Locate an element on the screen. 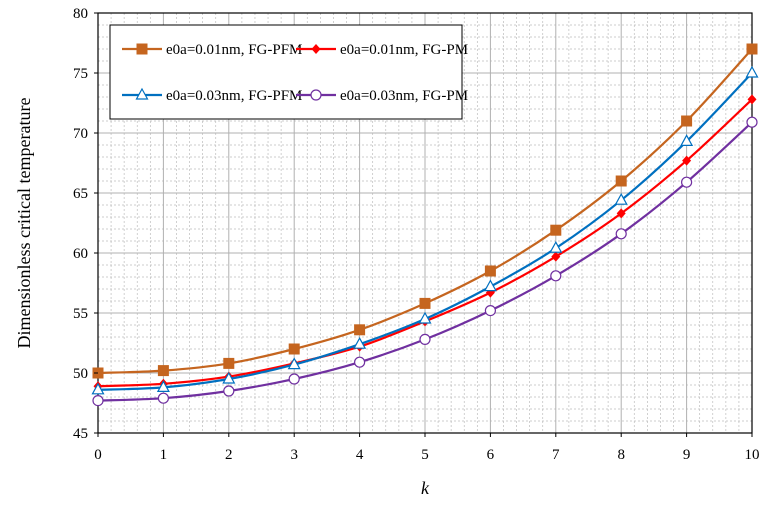  x-tick-label: 6 is located at coordinates (491, 455).